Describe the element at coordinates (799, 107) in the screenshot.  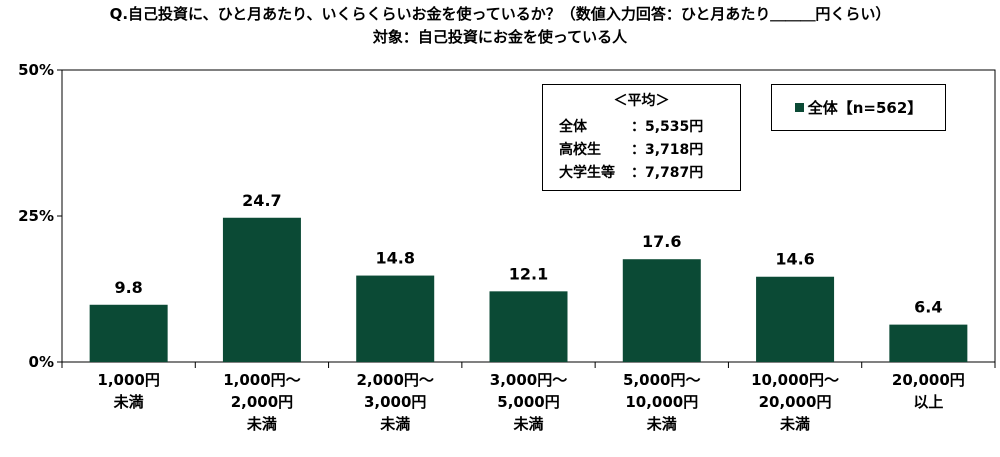
I see `legend-swatch` at that location.